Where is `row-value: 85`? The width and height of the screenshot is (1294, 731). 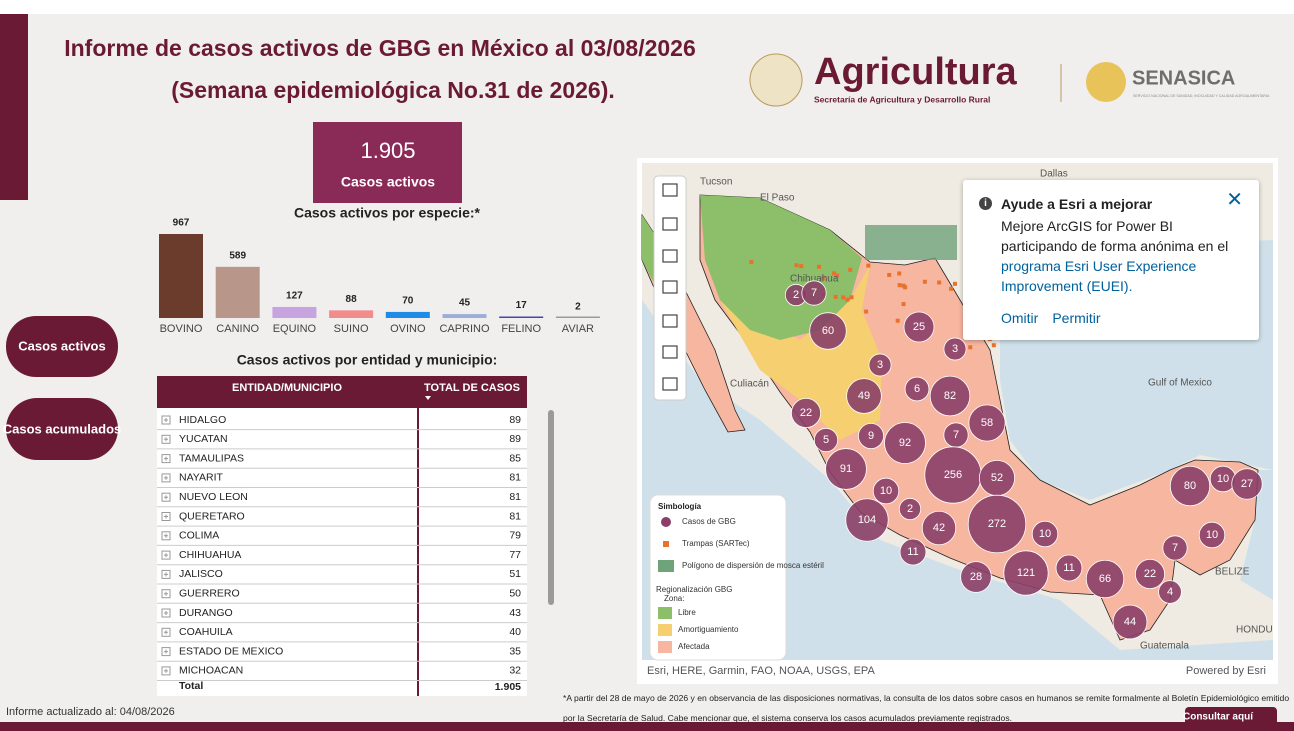 row-value: 85 is located at coordinates (515, 458).